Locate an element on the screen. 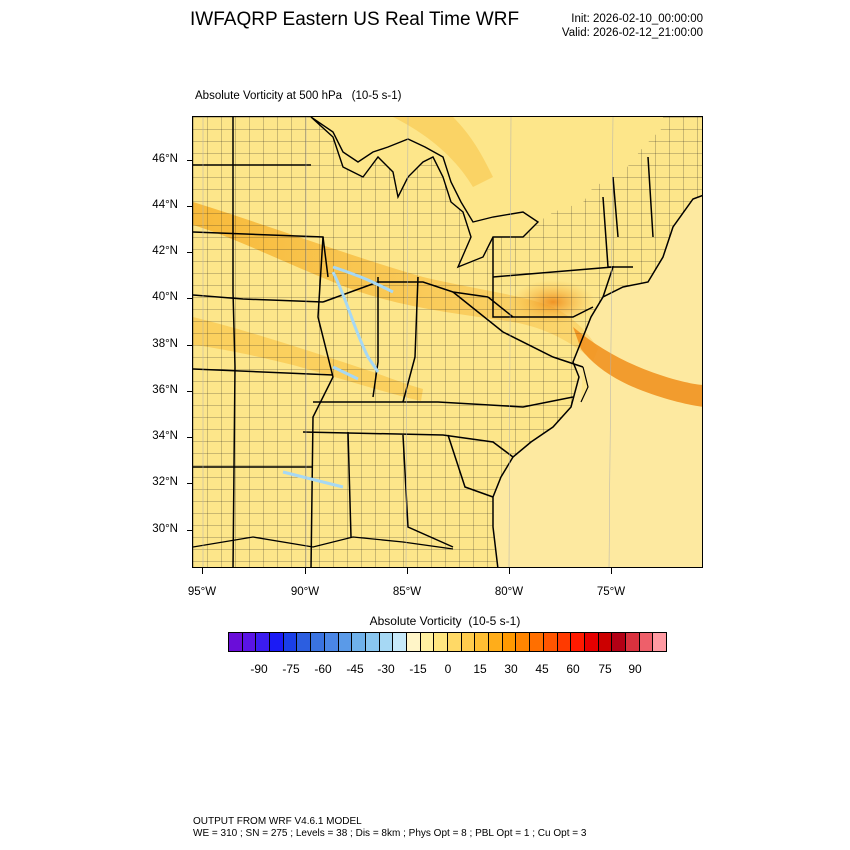 The image size is (850, 850). colorbar-label: -15 is located at coordinates (418, 669).